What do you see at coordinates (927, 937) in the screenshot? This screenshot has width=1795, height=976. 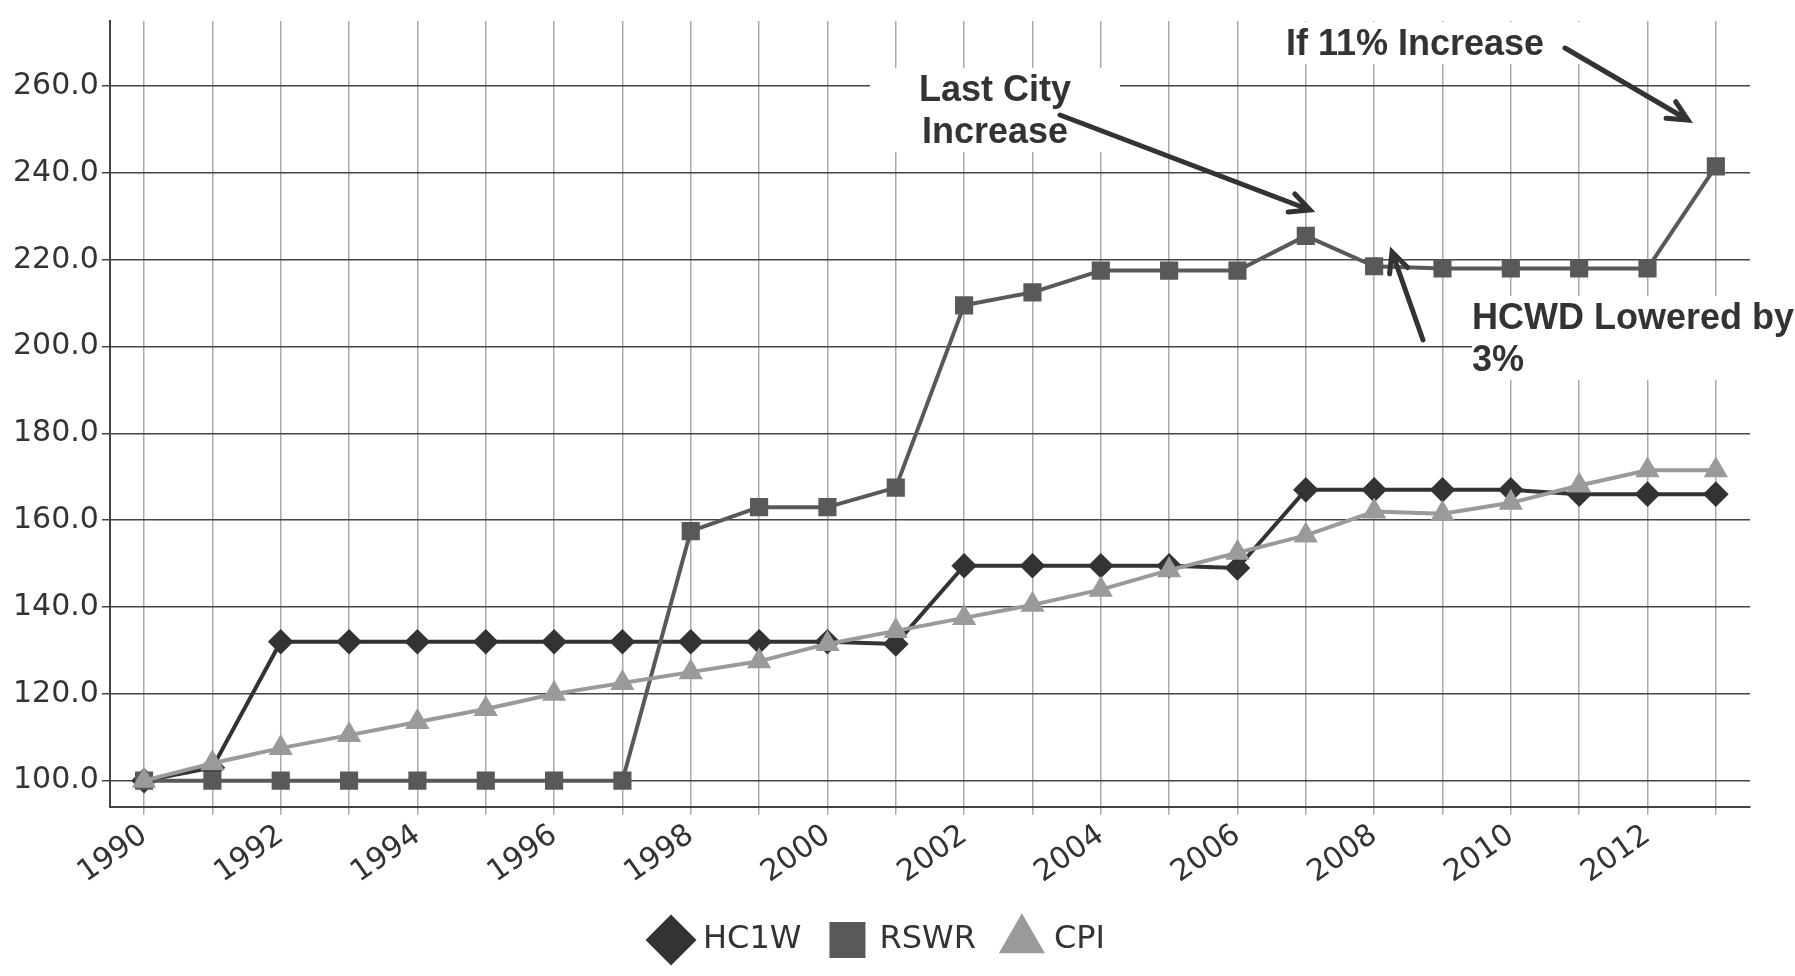 I see `legend-label: RSWR` at bounding box center [927, 937].